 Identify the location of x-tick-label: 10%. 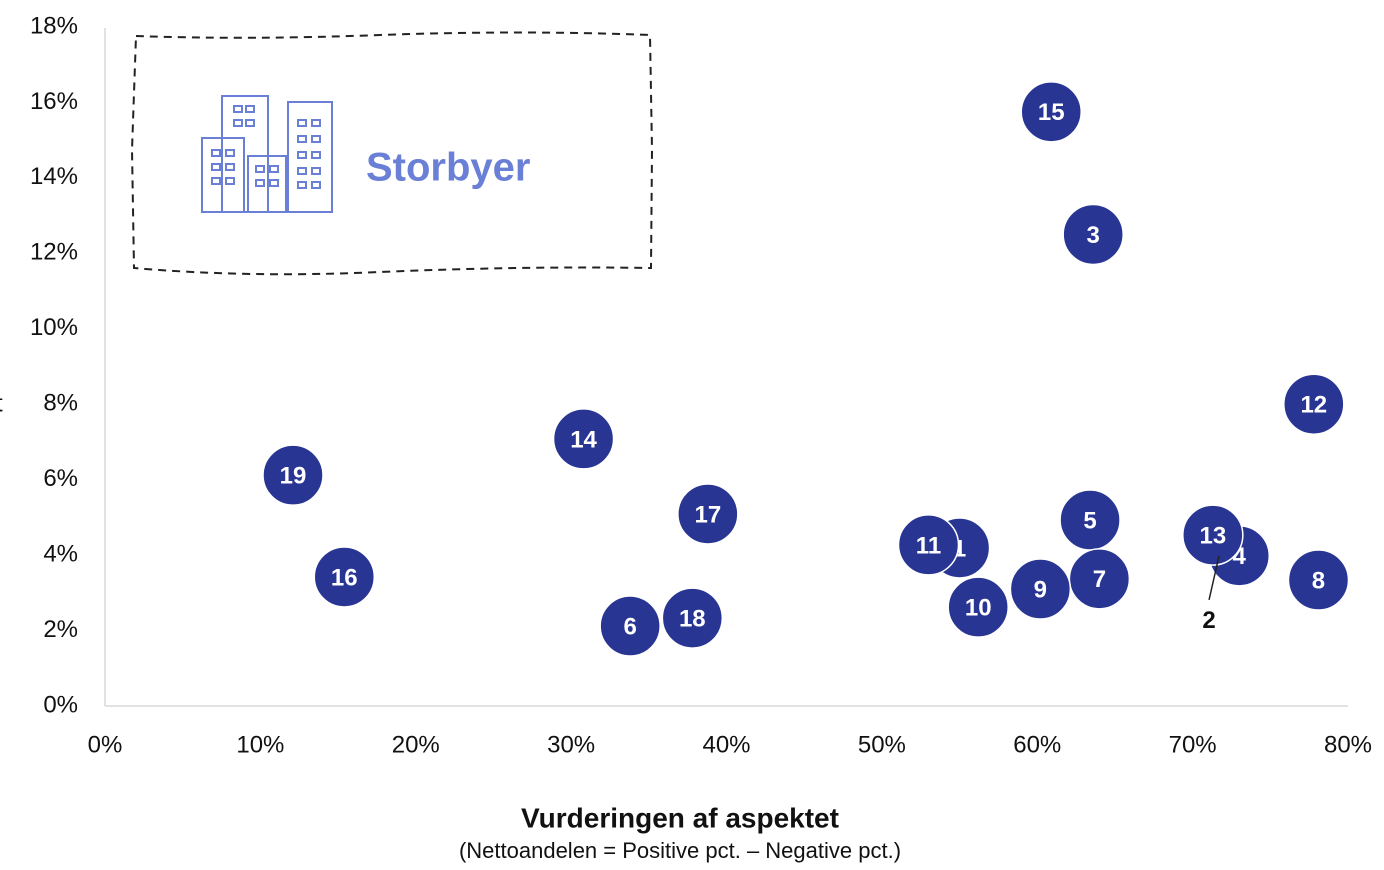
(260, 744).